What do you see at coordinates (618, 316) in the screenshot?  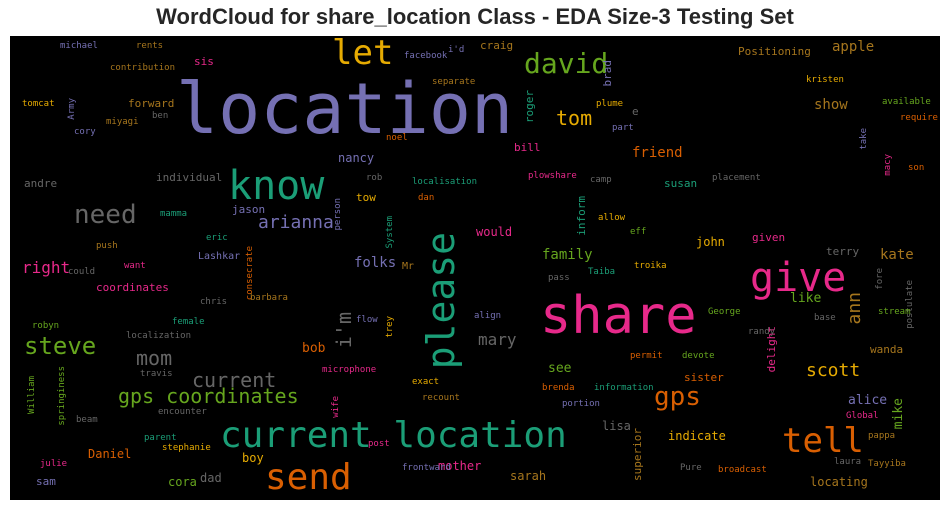 I see `word-share: share` at bounding box center [618, 316].